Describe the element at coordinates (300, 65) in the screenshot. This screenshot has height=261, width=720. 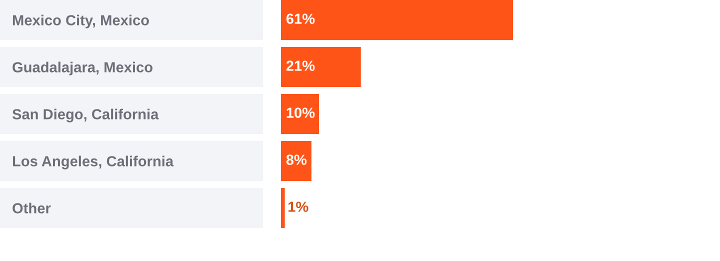
I see `data-label: 21%` at that location.